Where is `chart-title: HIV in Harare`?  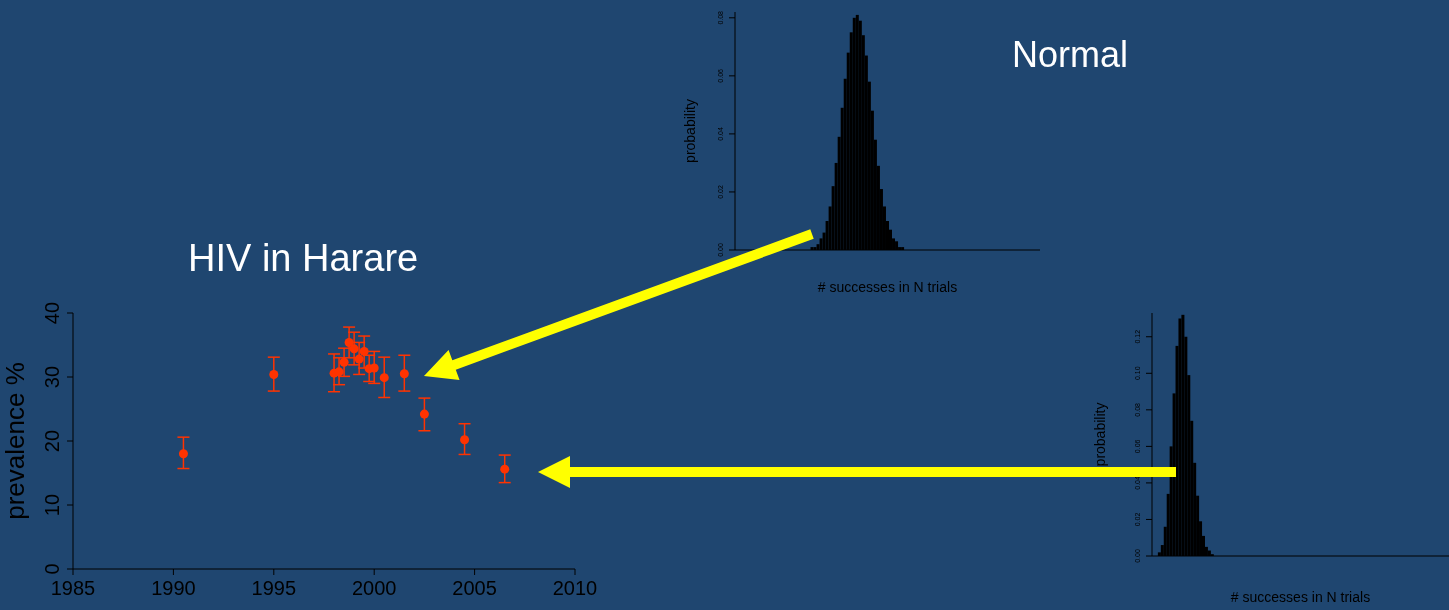 chart-title: HIV in Harare is located at coordinates (303, 258).